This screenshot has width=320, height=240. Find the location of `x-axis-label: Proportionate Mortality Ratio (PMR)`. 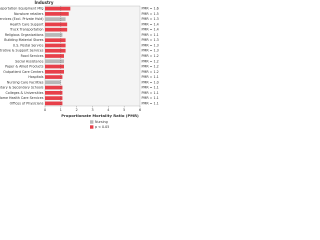

x-axis-label: Proportionate Mortality Ratio (PMR) is located at coordinates (100, 115).